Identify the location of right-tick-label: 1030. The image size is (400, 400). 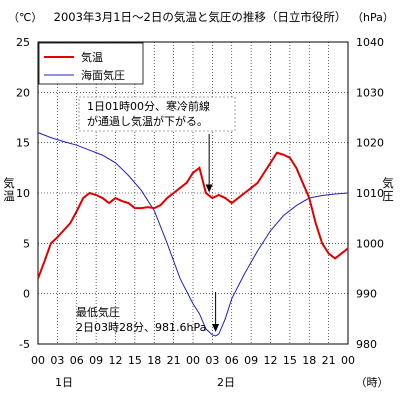
(370, 92).